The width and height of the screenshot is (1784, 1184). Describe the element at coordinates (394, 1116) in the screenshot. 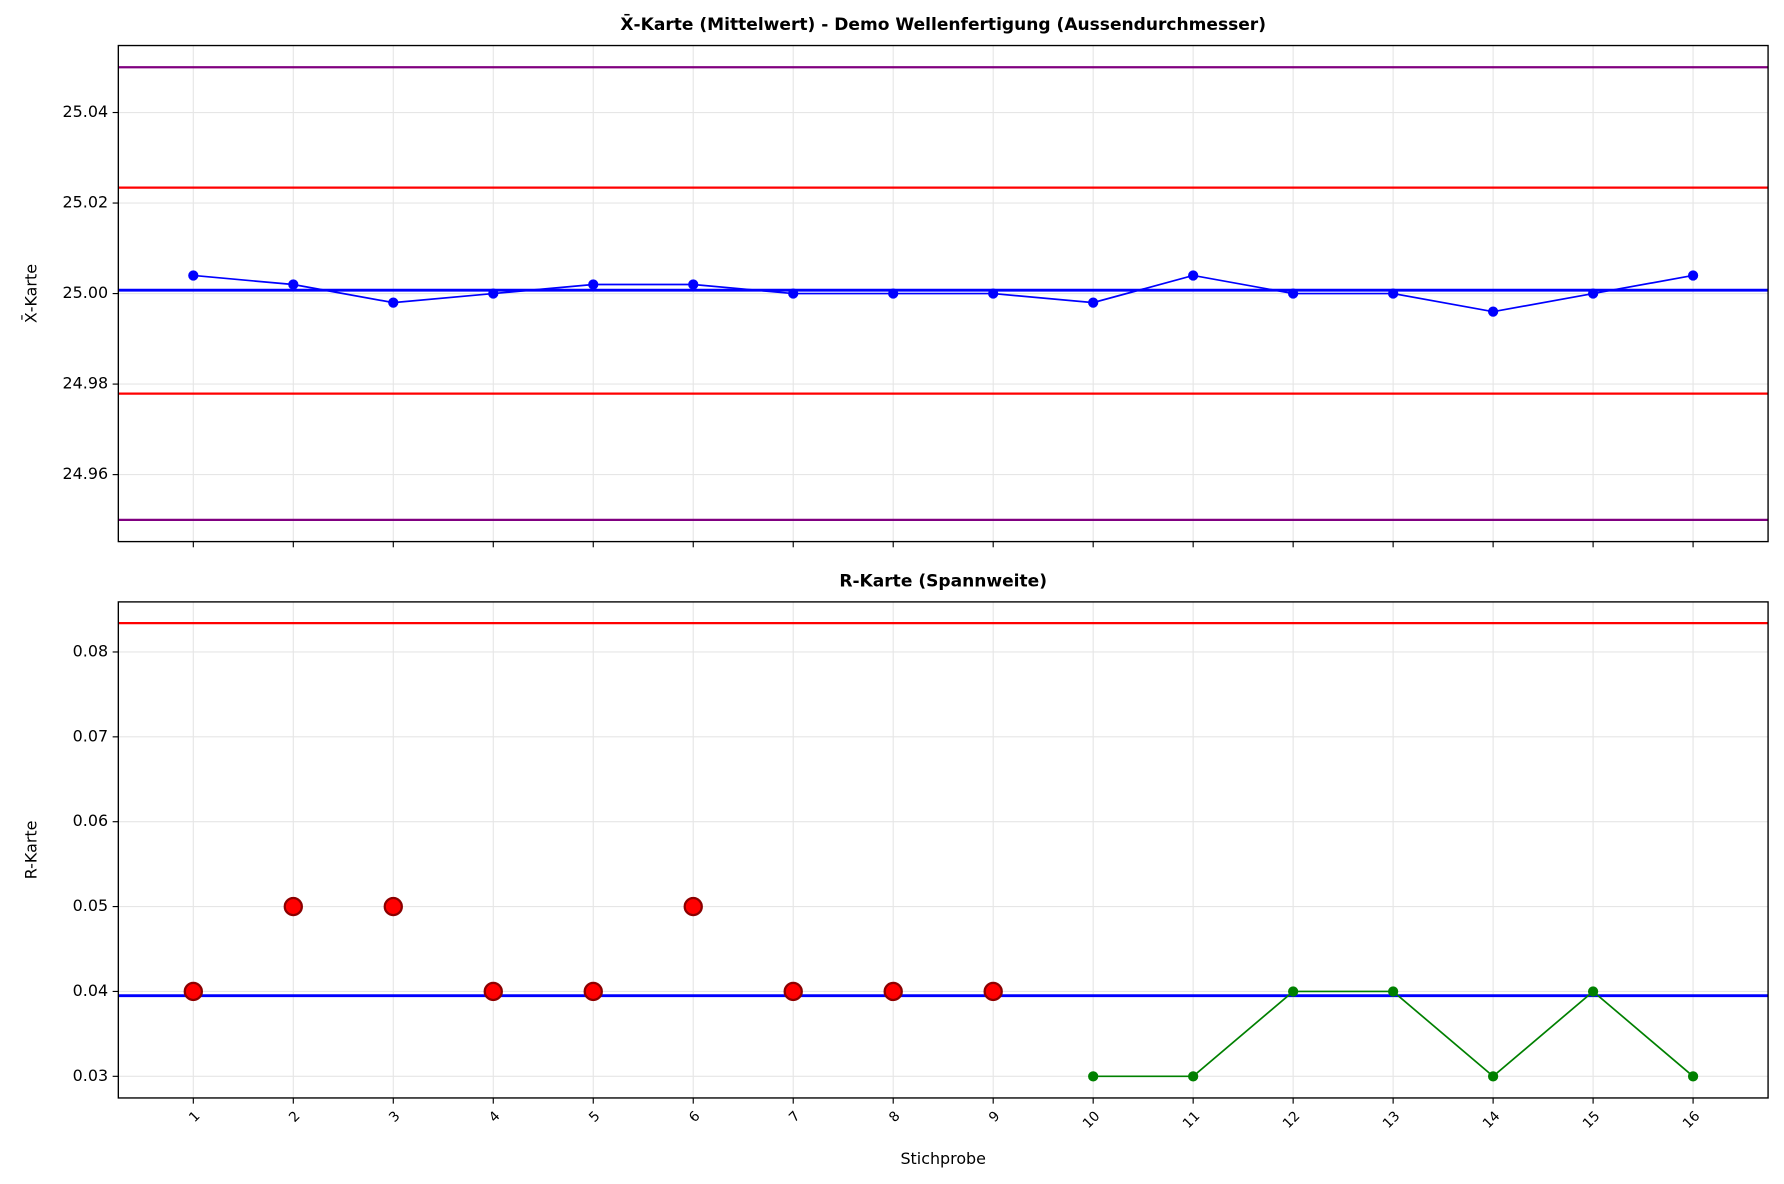

I see `x-tick-label: 3` at that location.